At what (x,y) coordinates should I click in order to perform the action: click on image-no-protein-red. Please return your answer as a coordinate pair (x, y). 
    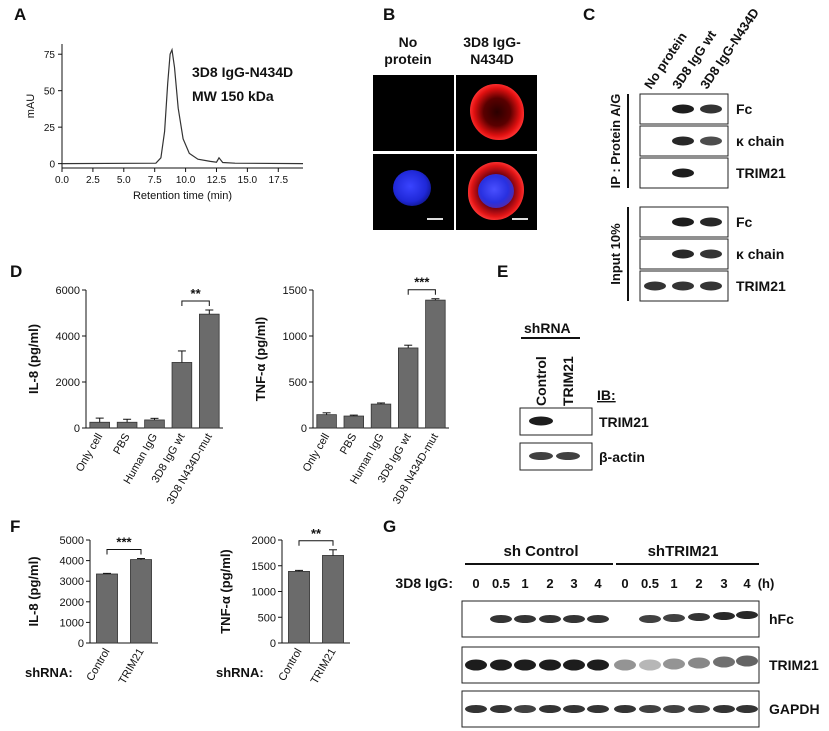
    Looking at the image, I should click on (413, 113).